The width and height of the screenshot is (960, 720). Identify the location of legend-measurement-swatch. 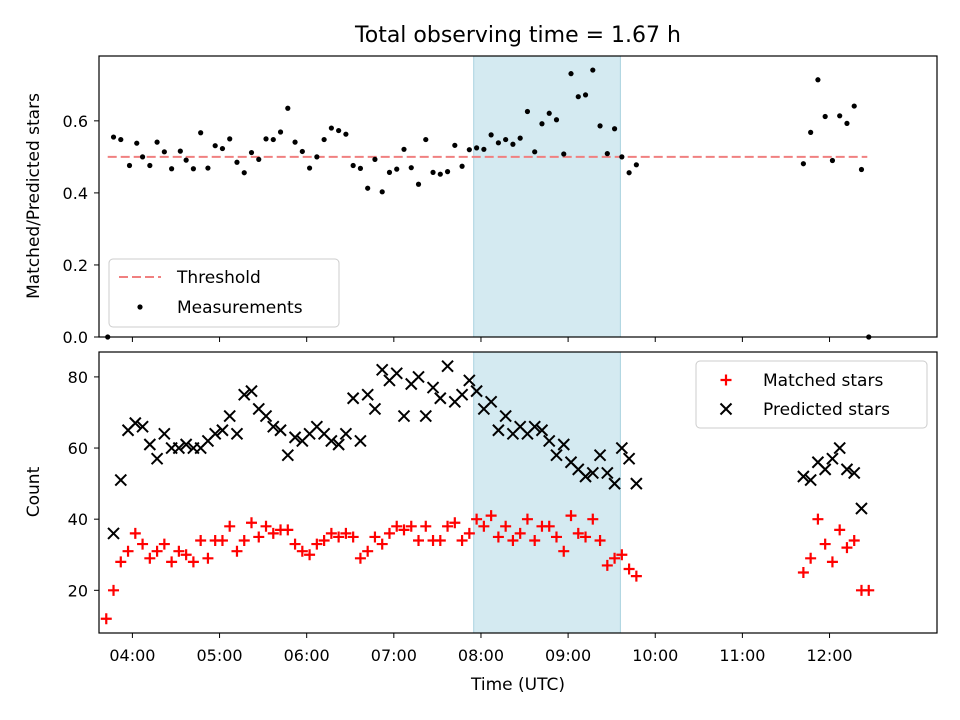
(140, 307).